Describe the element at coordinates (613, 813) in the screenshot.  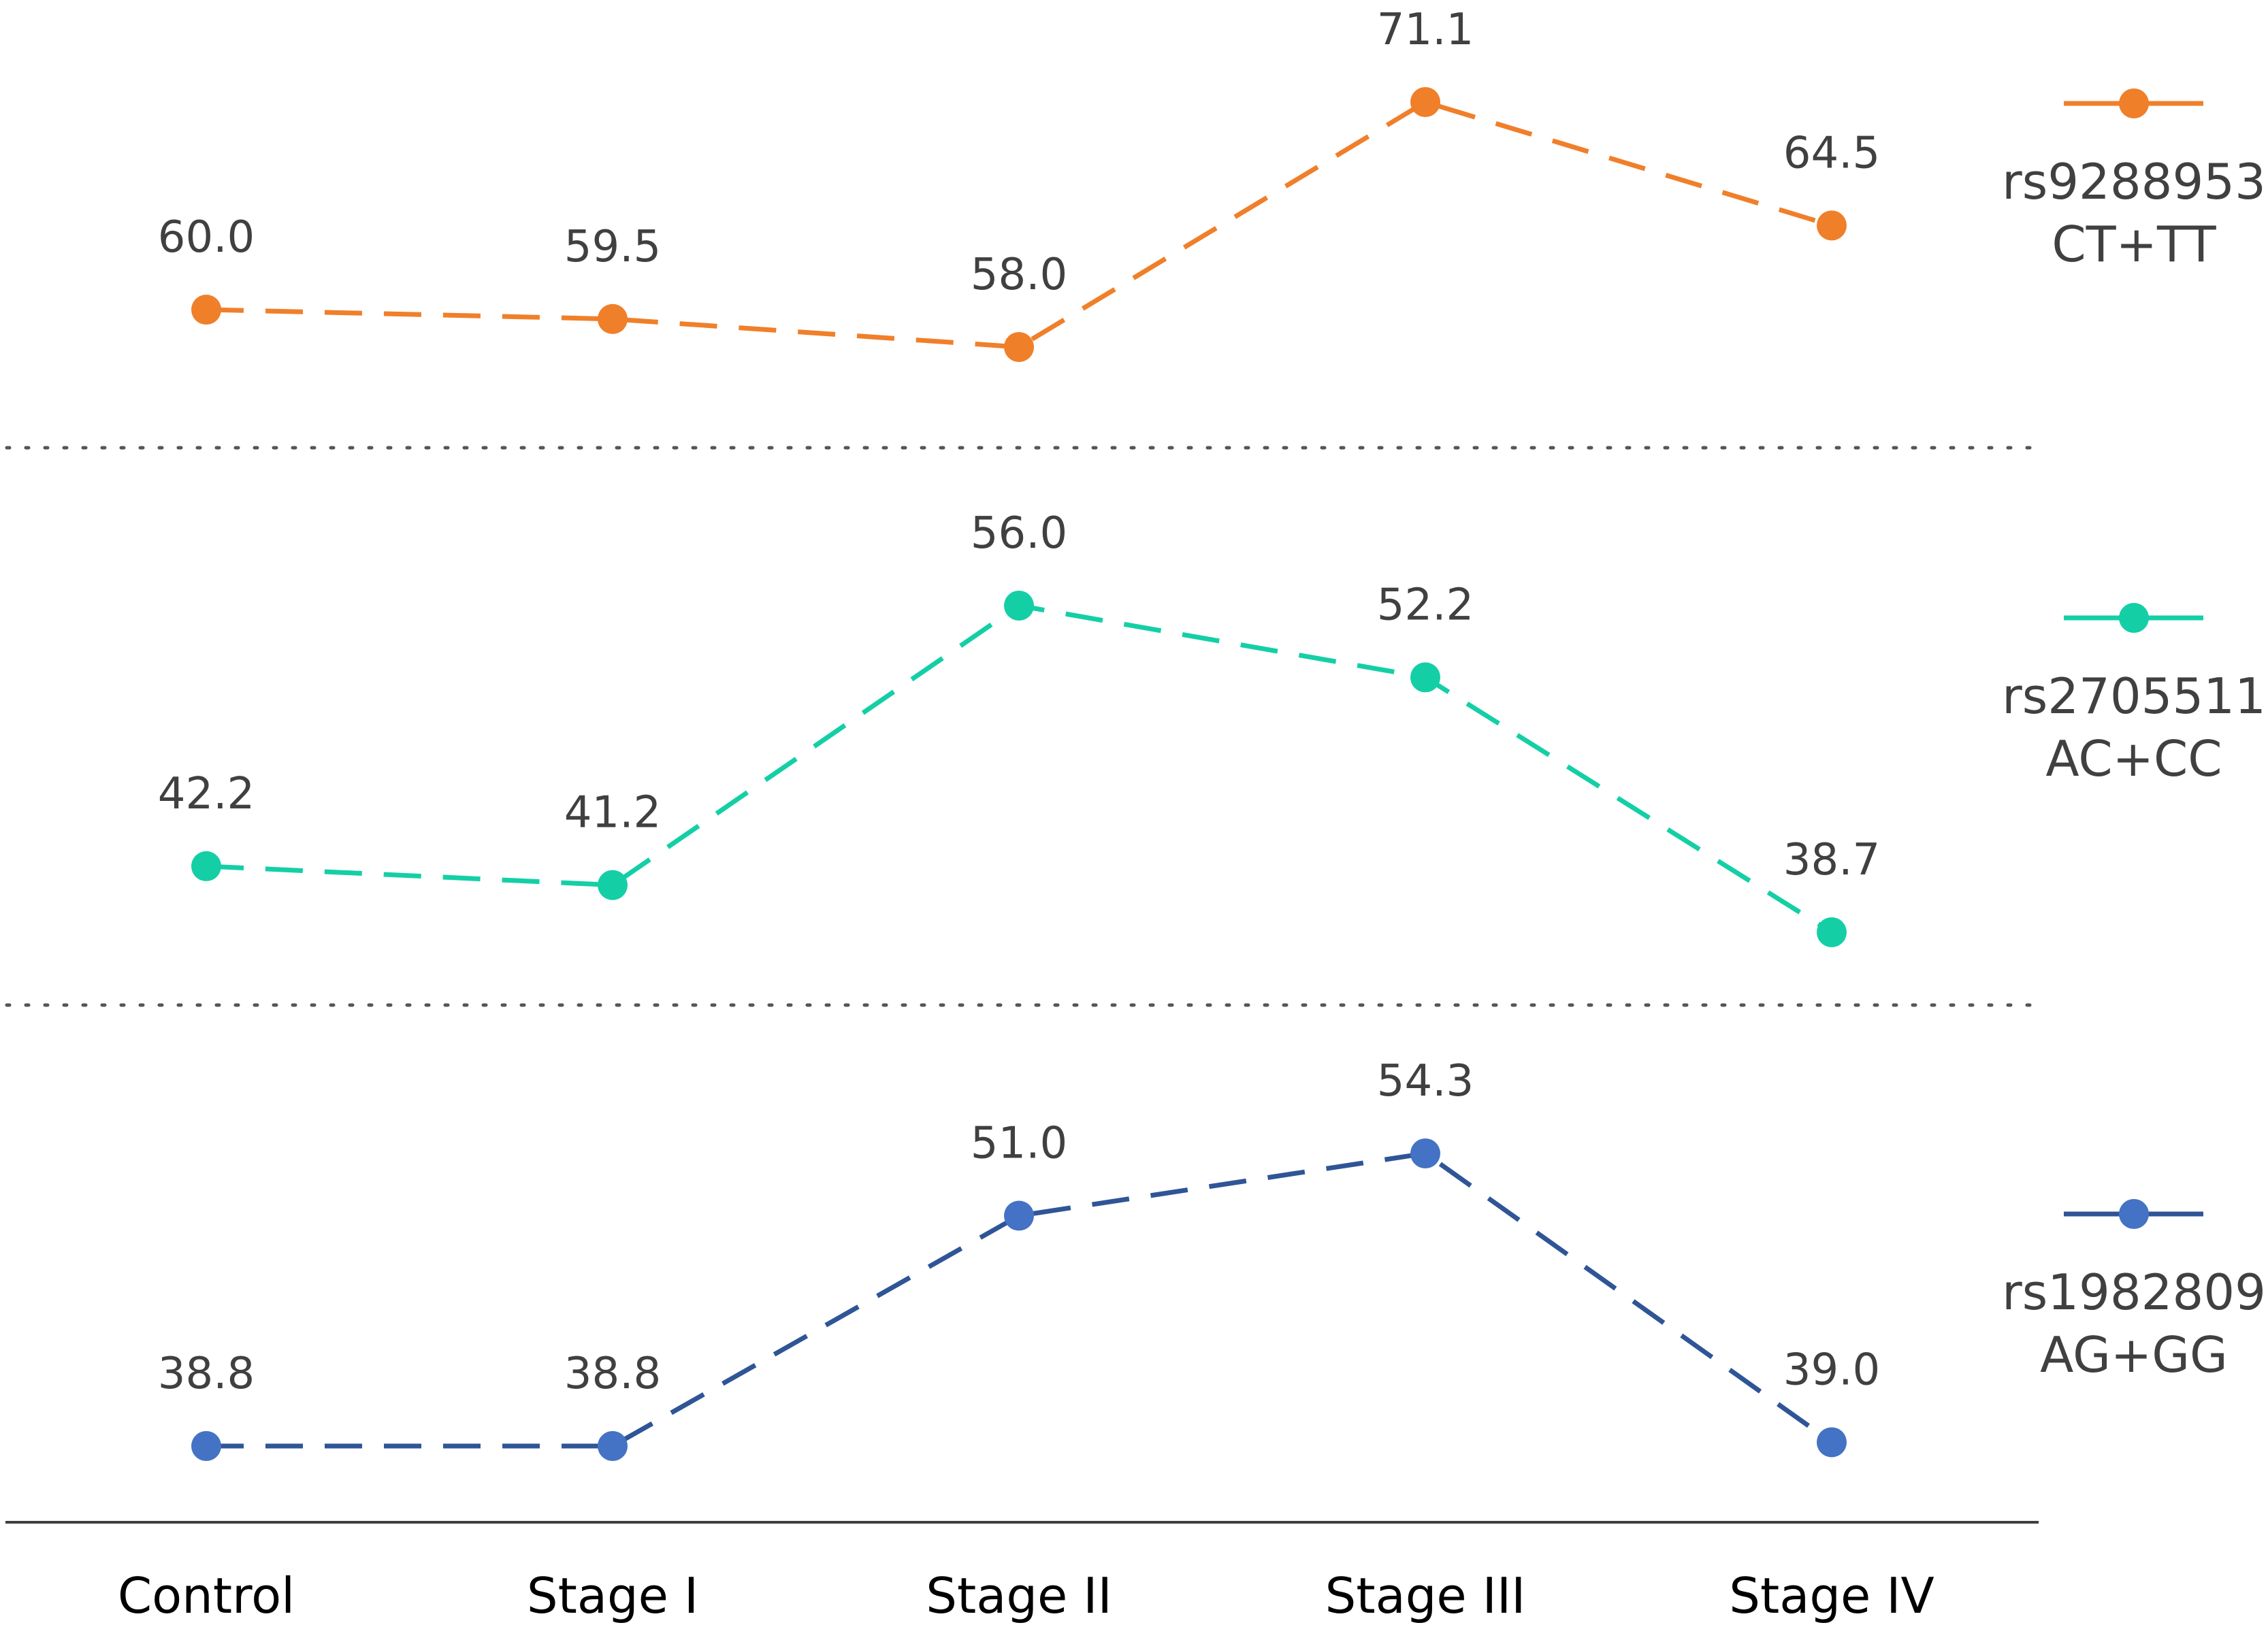
I see `data-label: 41.2` at that location.